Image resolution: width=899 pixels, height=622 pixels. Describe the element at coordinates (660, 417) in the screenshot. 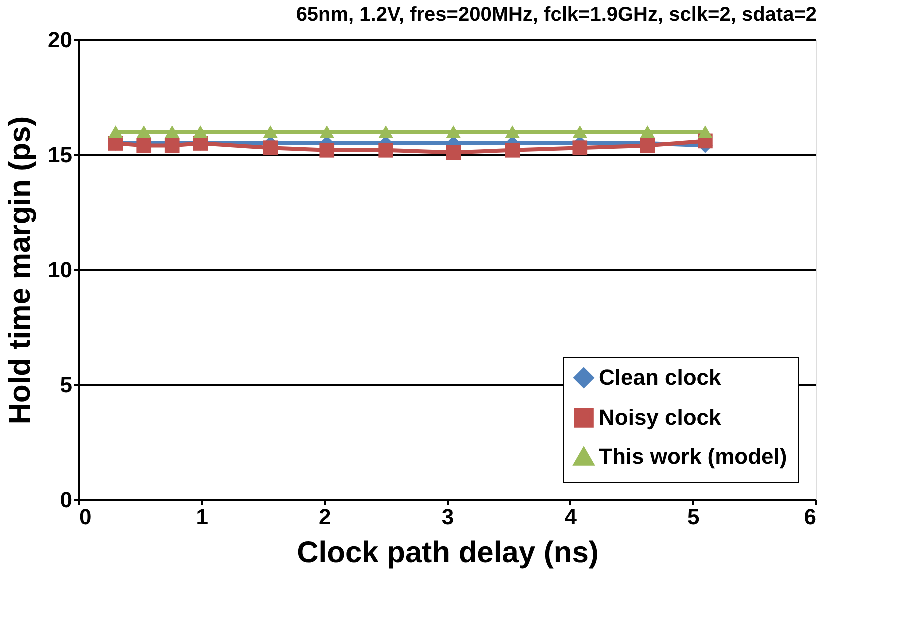

I see `legend-label: Noisy clock` at that location.